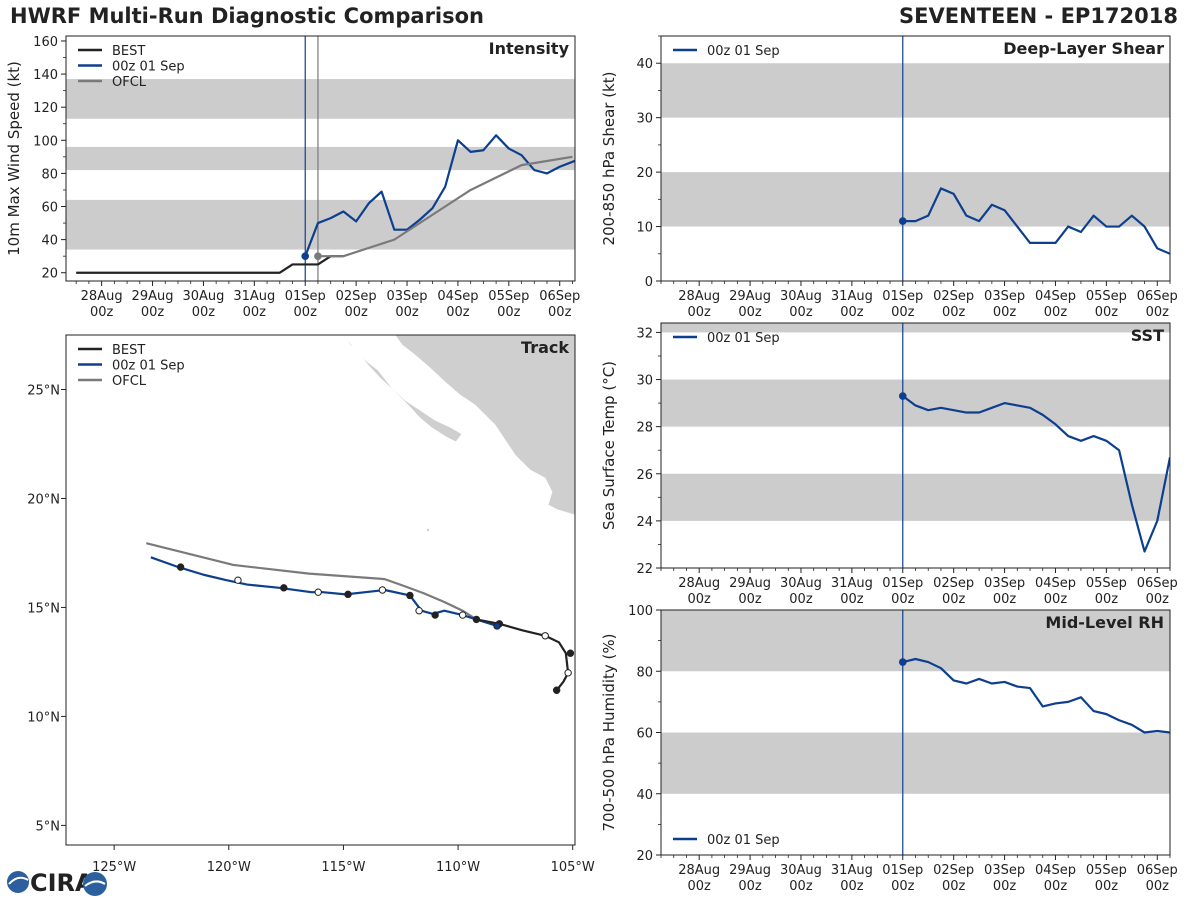 The height and width of the screenshot is (900, 1200). Describe the element at coordinates (644, 333) in the screenshot. I see `sst-ytick-label-32: 32` at that location.